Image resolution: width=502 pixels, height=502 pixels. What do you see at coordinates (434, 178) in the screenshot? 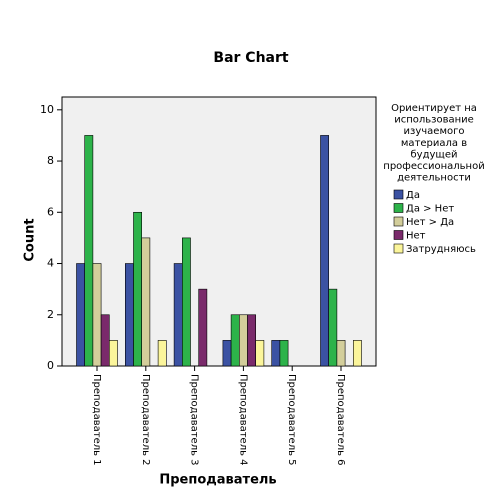
I see `legend-title: деятельности` at bounding box center [434, 178].